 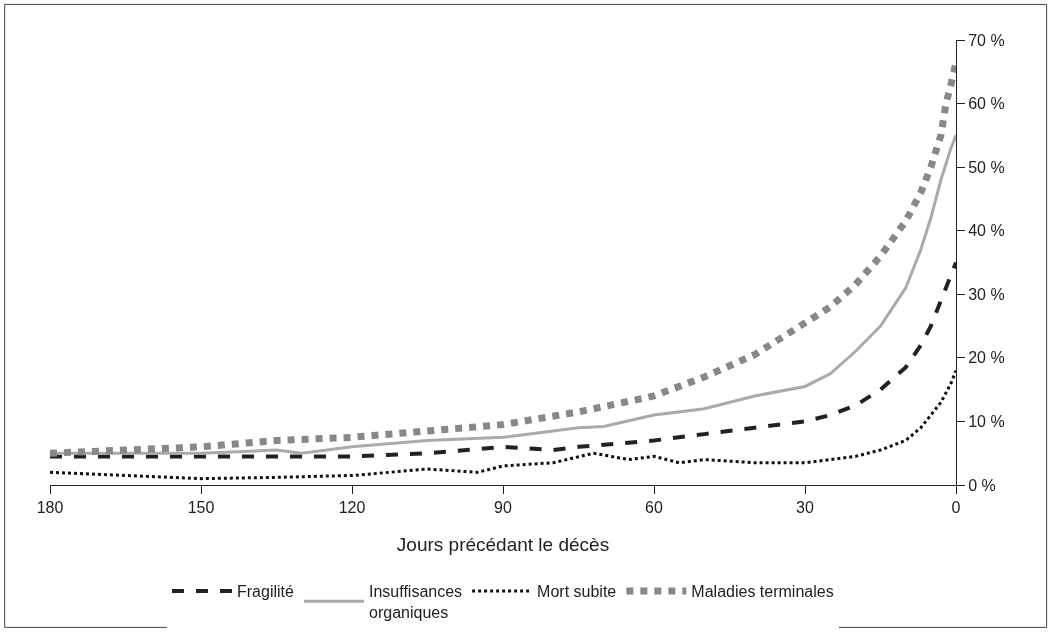 I want to click on x-tick-label: 120, so click(x=352, y=508).